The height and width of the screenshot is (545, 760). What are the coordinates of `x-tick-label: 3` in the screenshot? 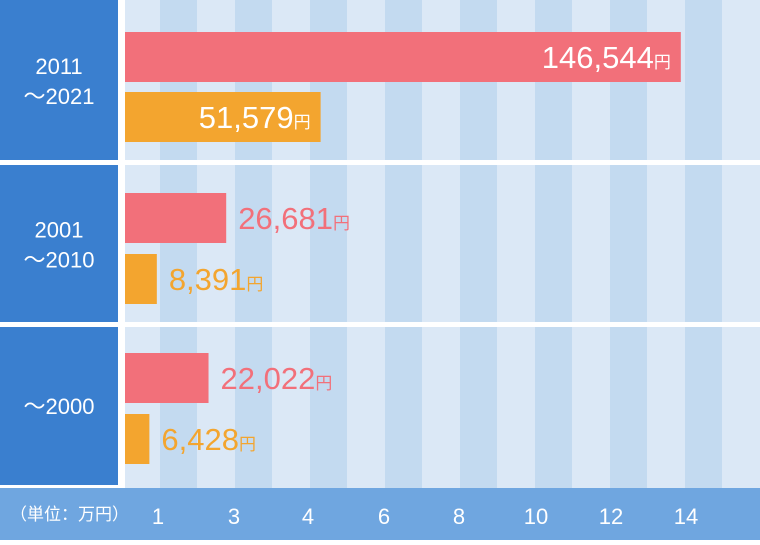 It's located at (234, 516).